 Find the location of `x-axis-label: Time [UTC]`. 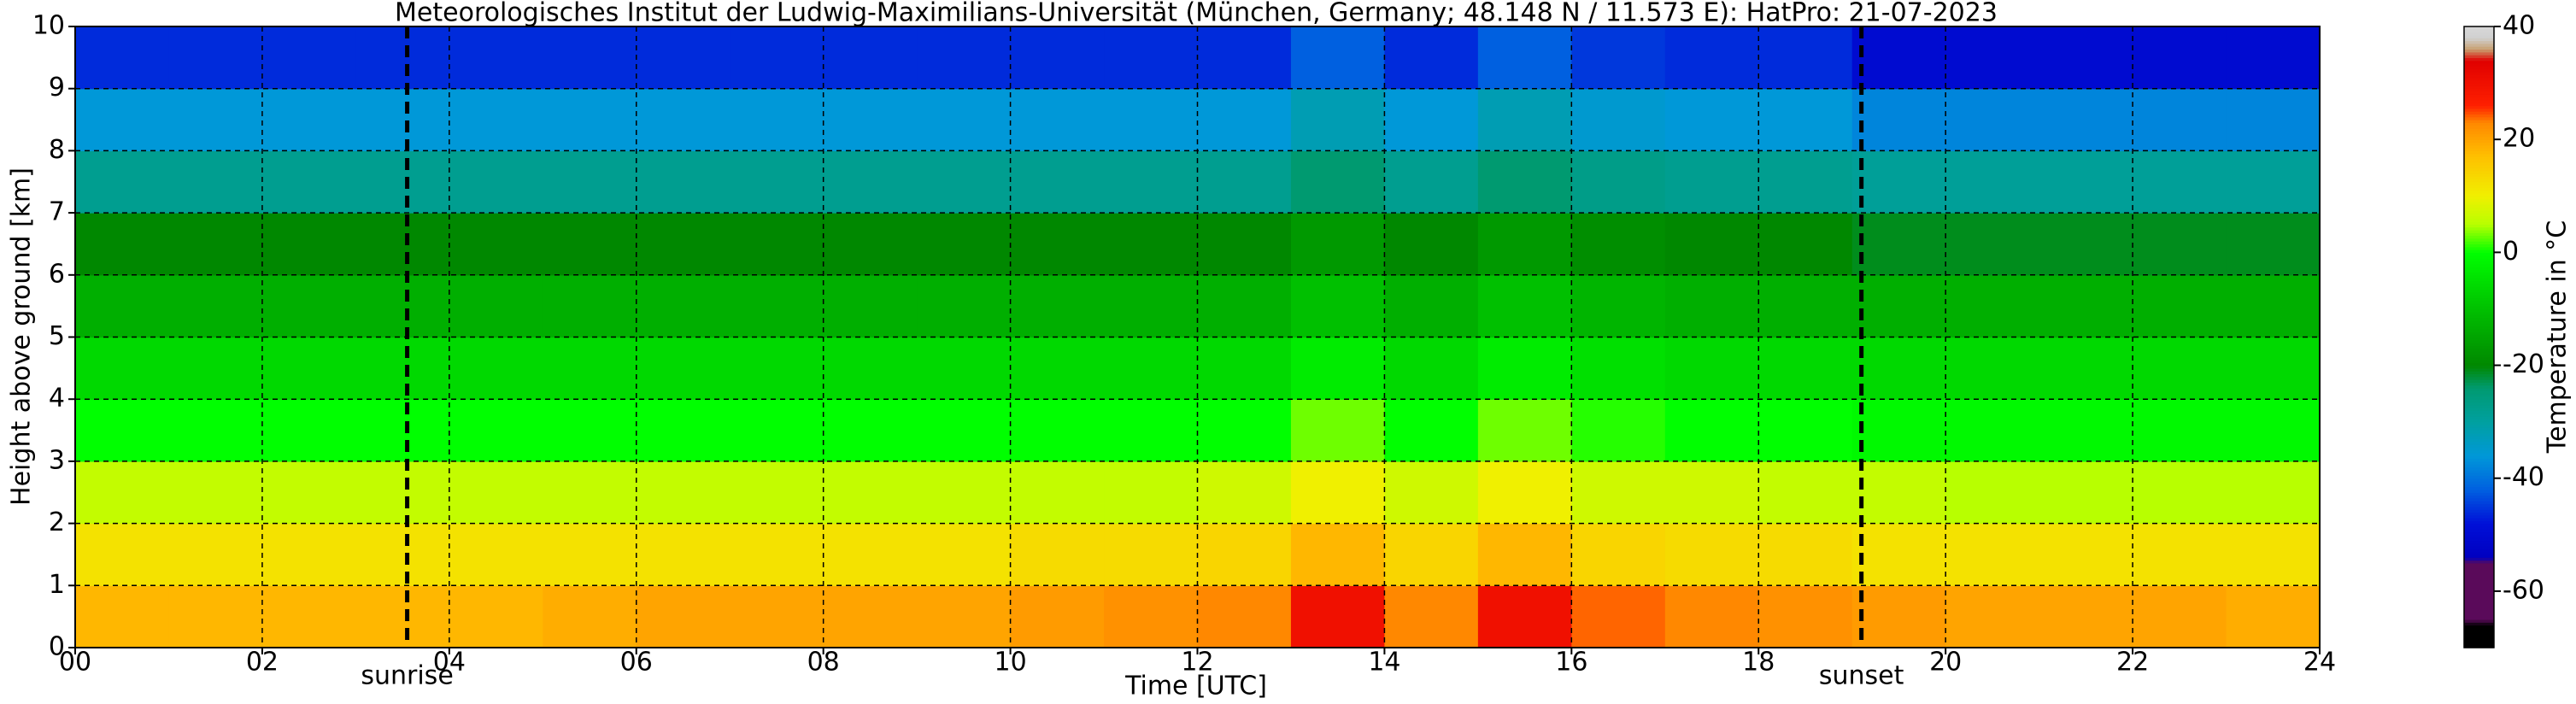

x-axis-label: Time [UTC] is located at coordinates (1195, 686).